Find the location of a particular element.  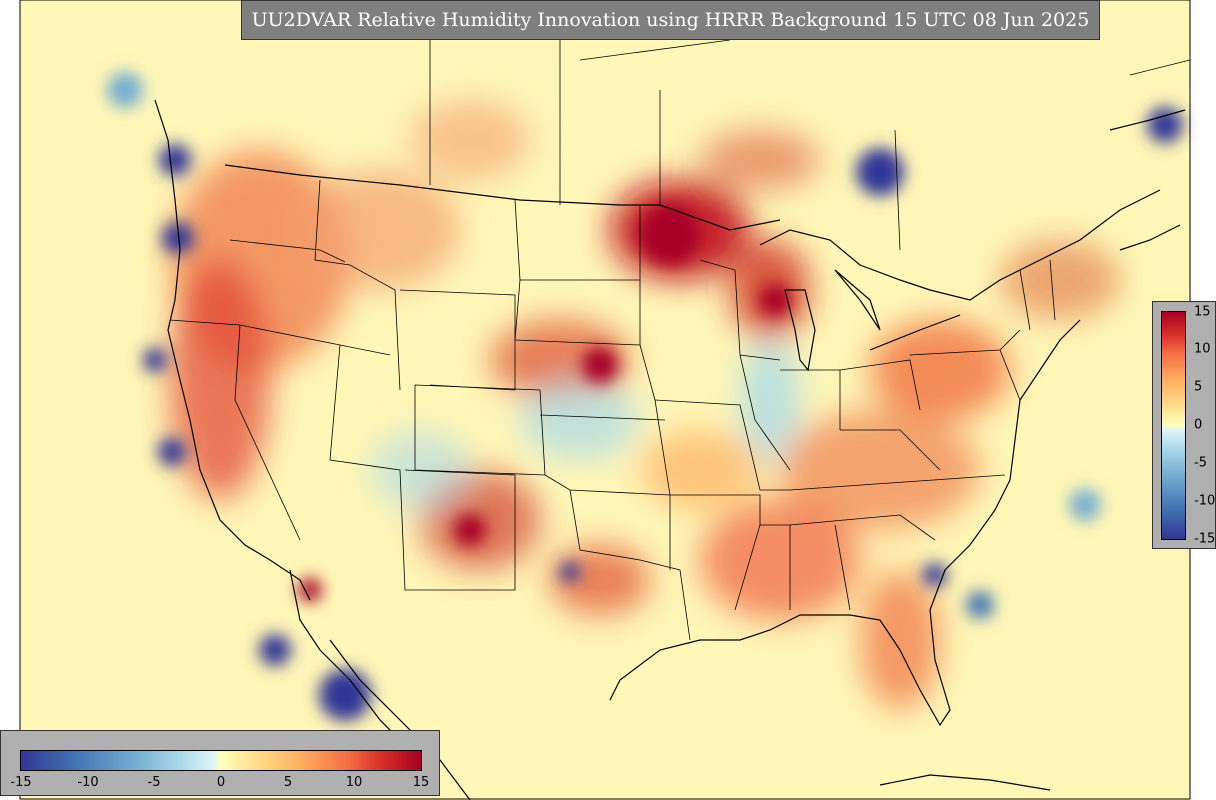

colorbar-vertical: 15 10 5 0 -5 -10 -15 is located at coordinates (1184, 425).